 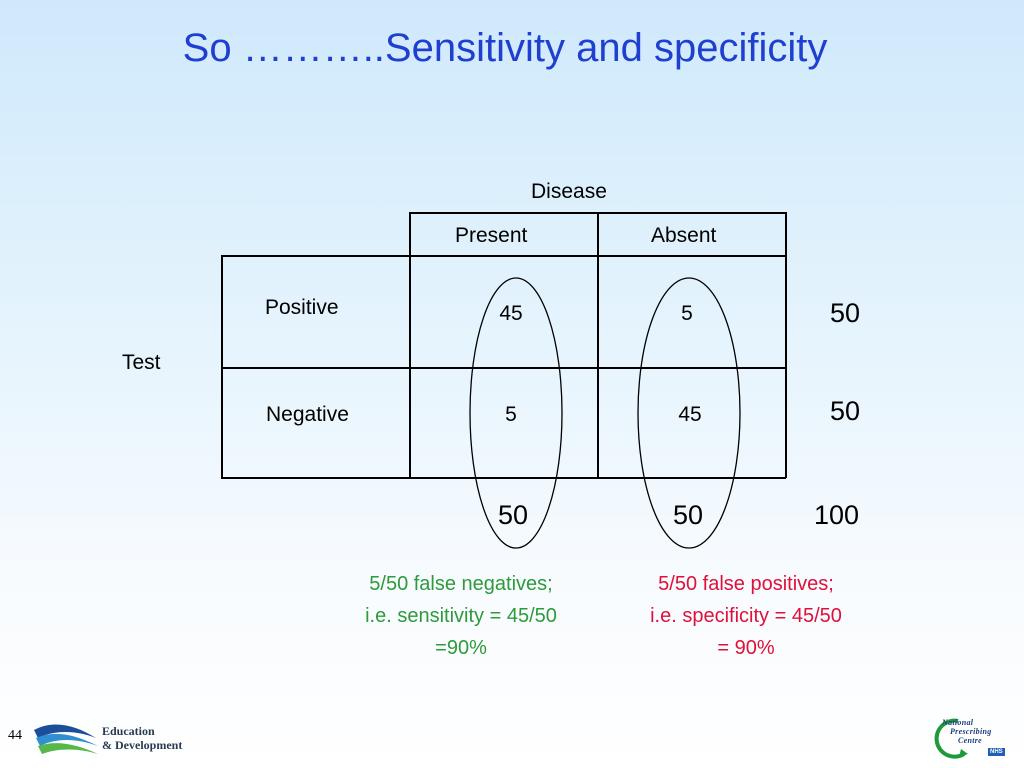 I want to click on sensitivity-note-line: =90%, so click(x=461, y=648).